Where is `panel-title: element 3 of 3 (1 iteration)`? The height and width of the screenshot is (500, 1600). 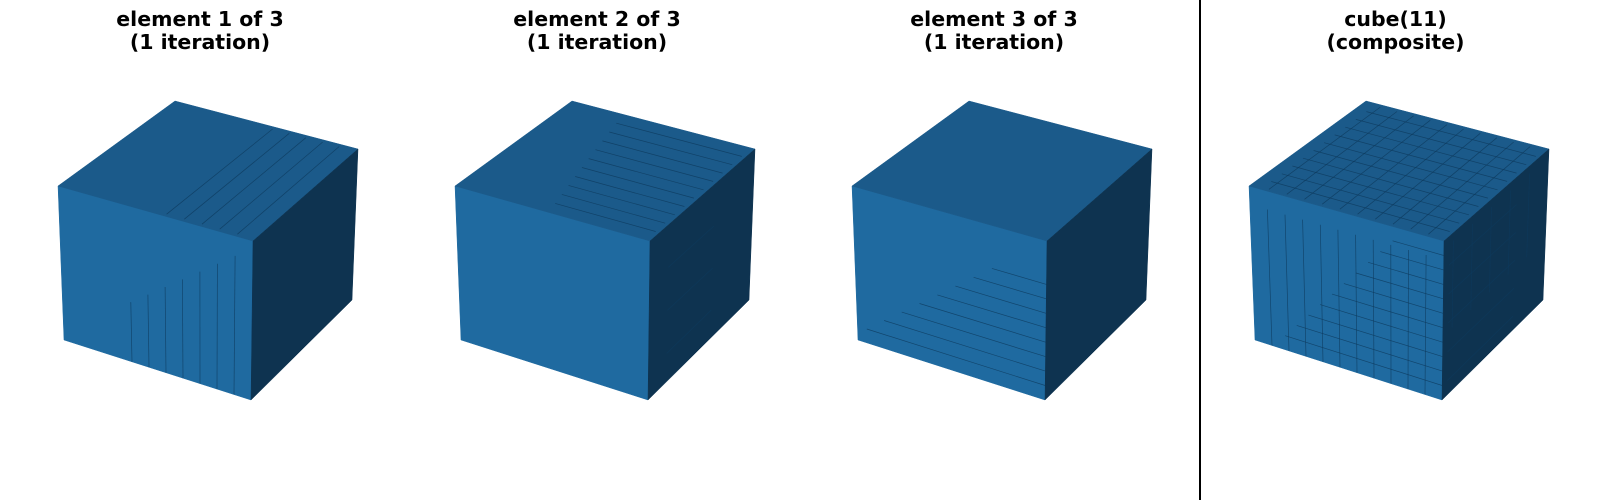 panel-title: element 3 of 3 (1 iteration) is located at coordinates (994, 31).